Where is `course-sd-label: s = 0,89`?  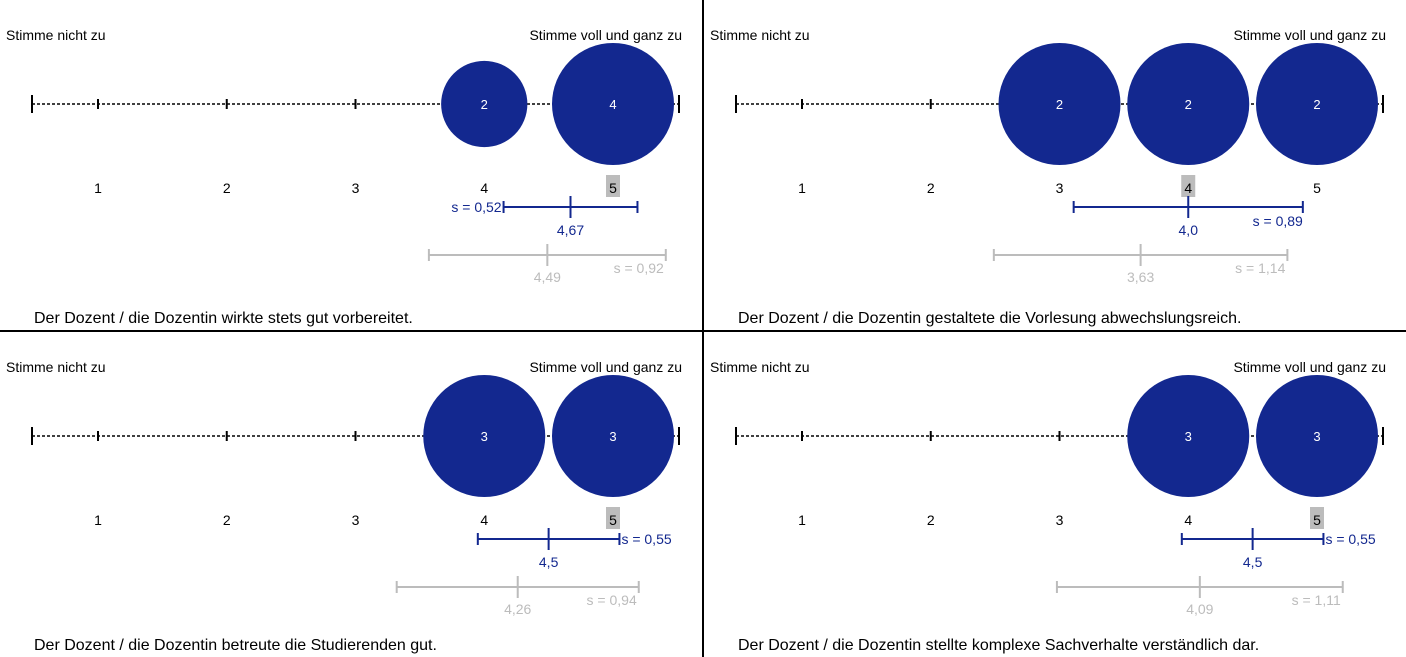 course-sd-label: s = 0,89 is located at coordinates (1278, 221).